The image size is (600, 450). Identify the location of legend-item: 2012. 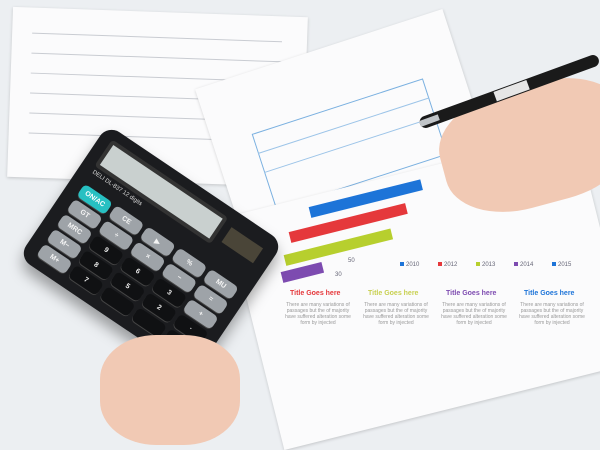
(447, 265).